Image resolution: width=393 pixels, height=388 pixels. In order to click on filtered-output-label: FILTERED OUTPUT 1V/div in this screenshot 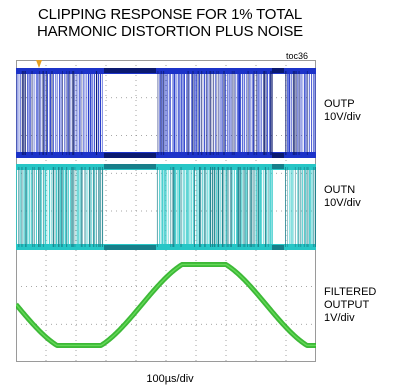, I will do `click(350, 305)`.